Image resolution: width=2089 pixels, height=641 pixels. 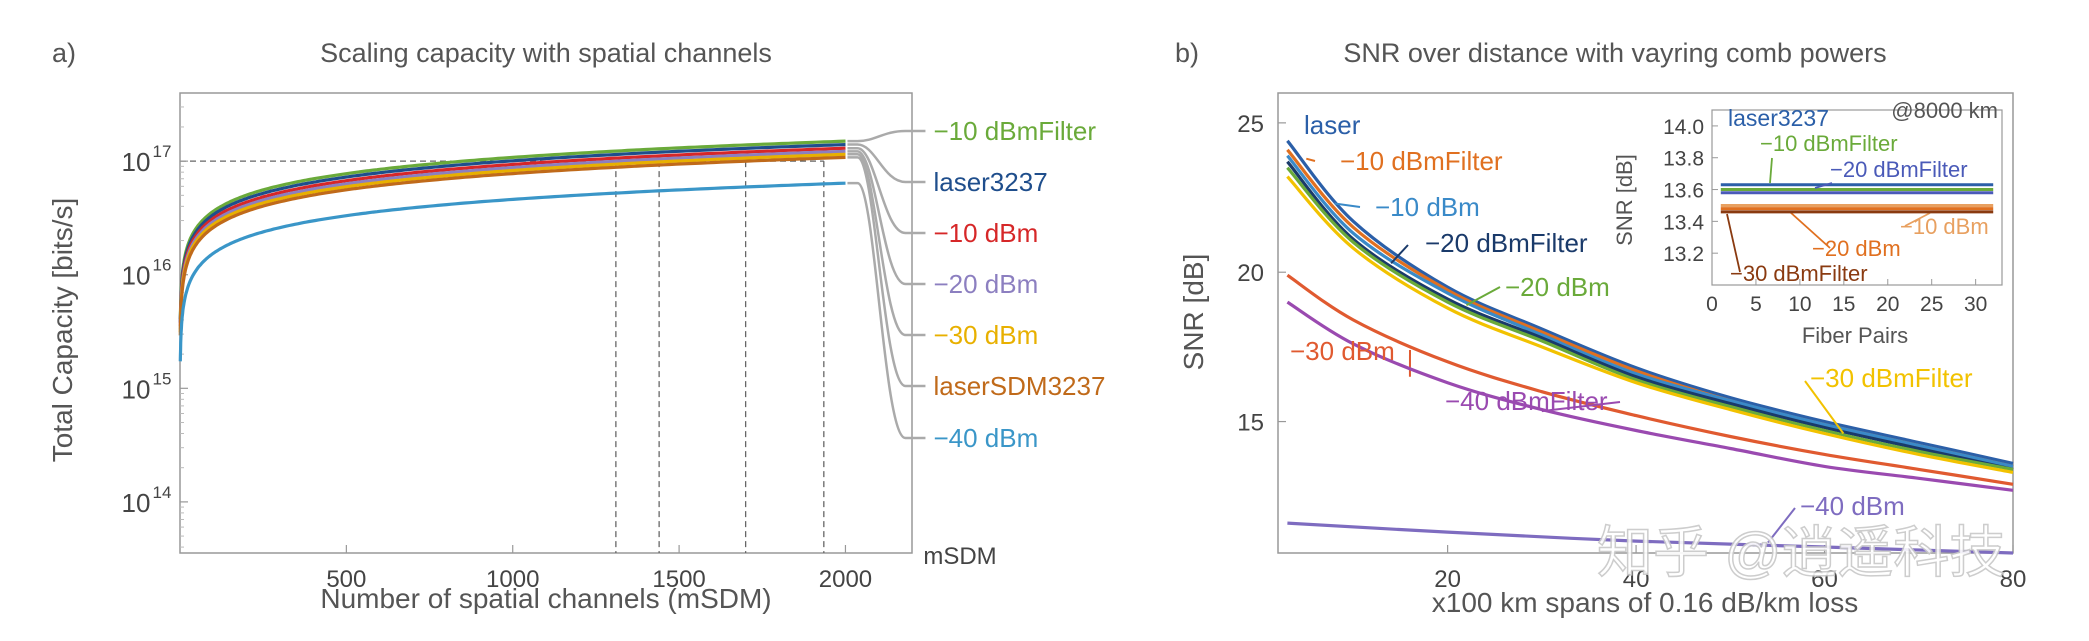 What do you see at coordinates (678, 579) in the screenshot?
I see `panel-a-x-tick-label: 1500` at bounding box center [678, 579].